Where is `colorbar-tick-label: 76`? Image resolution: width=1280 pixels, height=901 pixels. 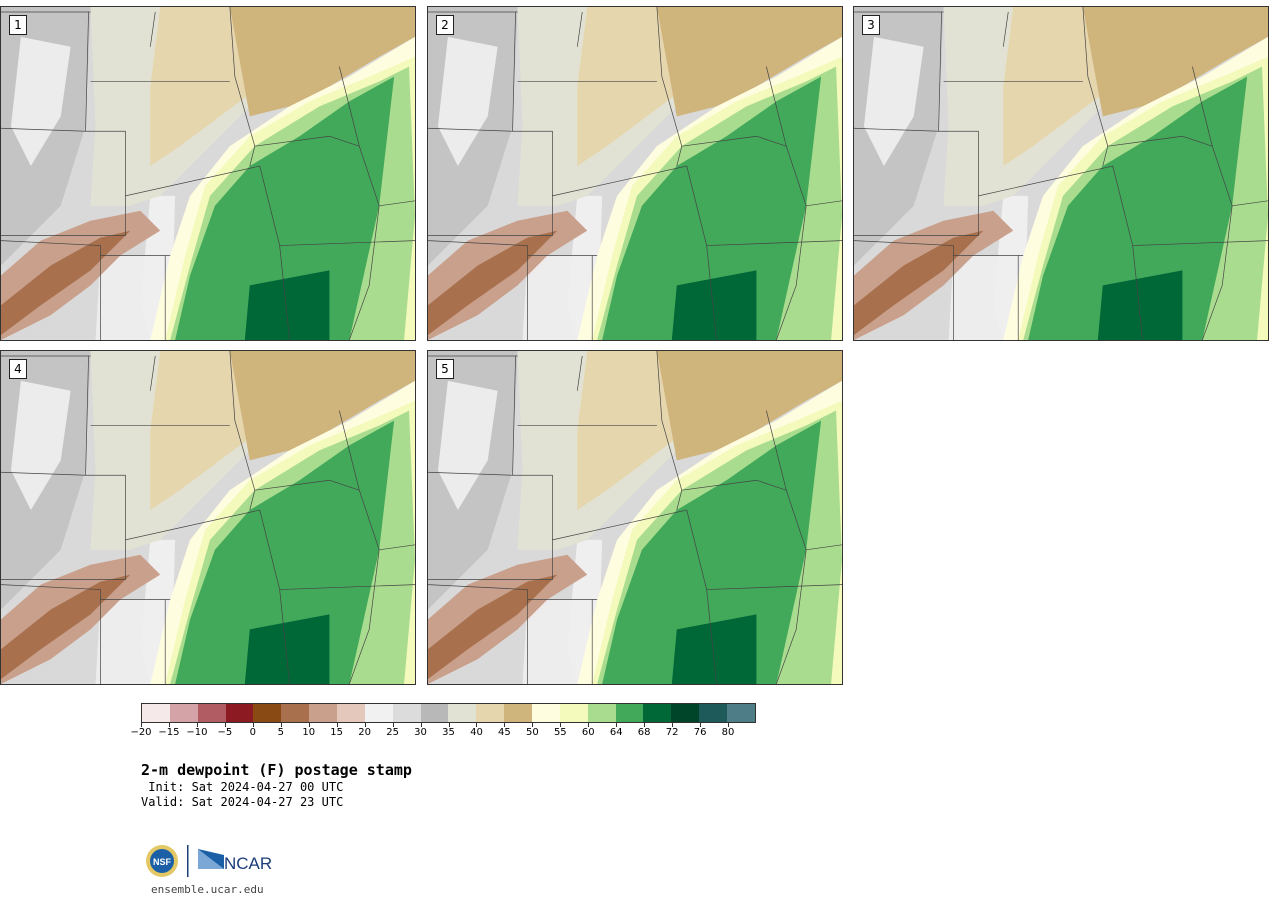
colorbar-tick-label: 76 is located at coordinates (700, 732).